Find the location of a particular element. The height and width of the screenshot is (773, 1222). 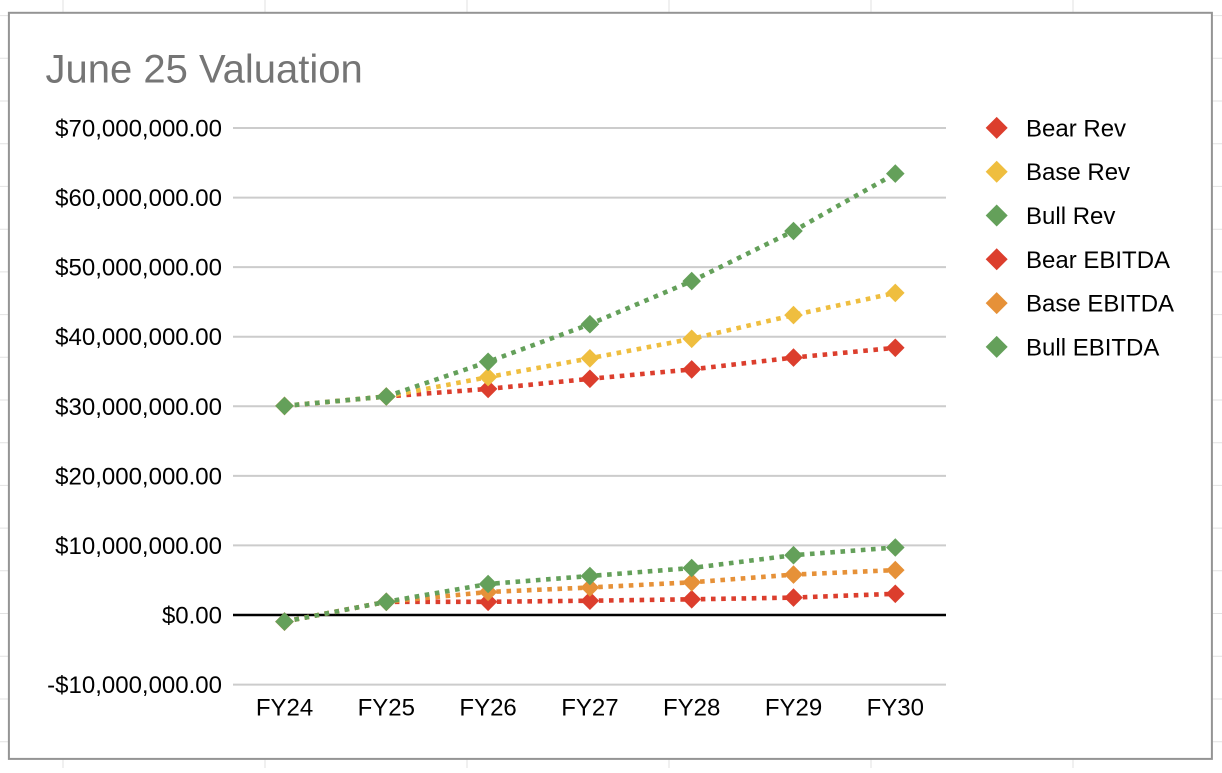

svg-text: Bull EBITDA is located at coordinates (1092, 347).